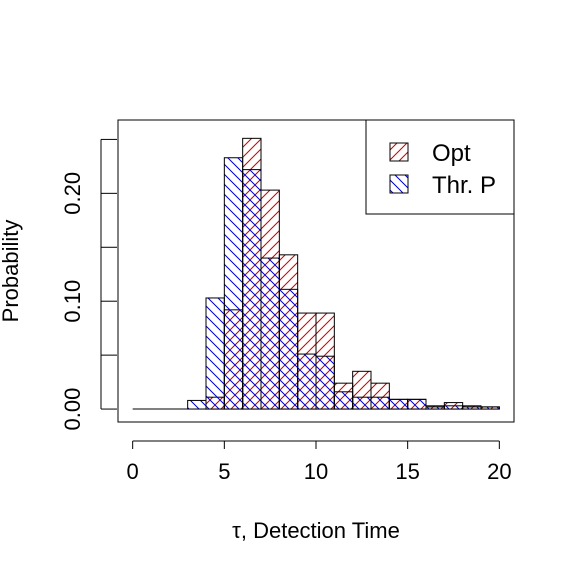  What do you see at coordinates (88, 284) in the screenshot?
I see `y-axis: 0.00 0.10 0.20` at bounding box center [88, 284].